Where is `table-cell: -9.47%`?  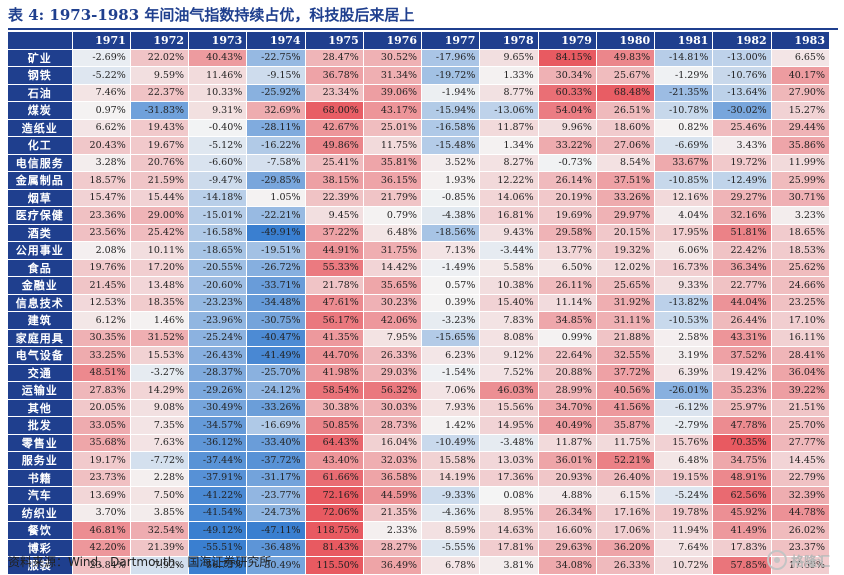
table-cell: -9.47% is located at coordinates (218, 180).